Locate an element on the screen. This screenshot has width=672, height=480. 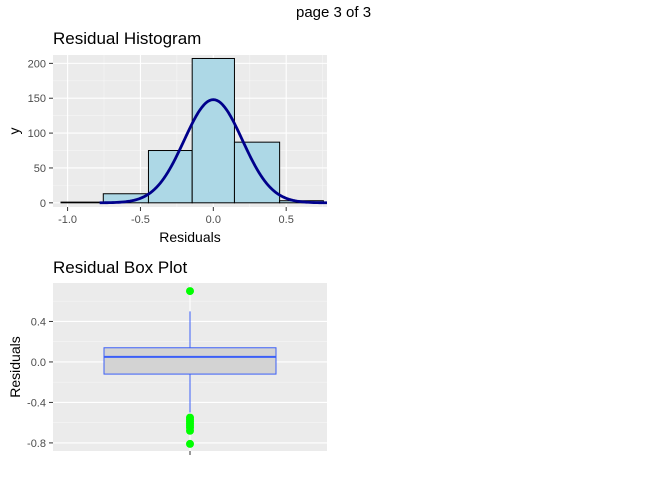
boxplot-y-tick-label: -0.8 is located at coordinates (36, 444).